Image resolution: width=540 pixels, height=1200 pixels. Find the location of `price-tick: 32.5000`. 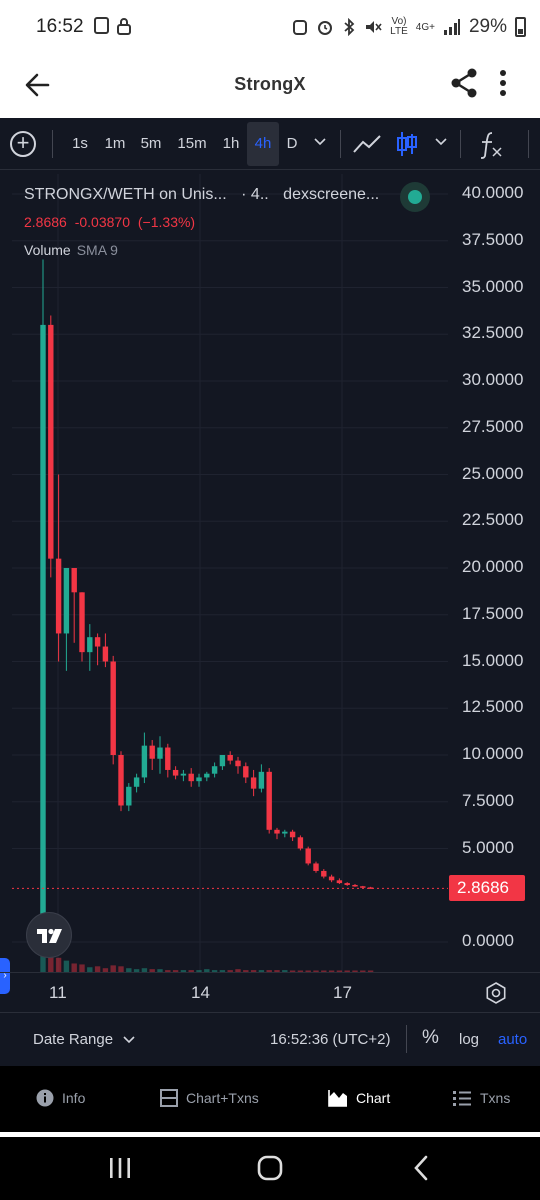

price-tick: 32.5000 is located at coordinates (493, 333).